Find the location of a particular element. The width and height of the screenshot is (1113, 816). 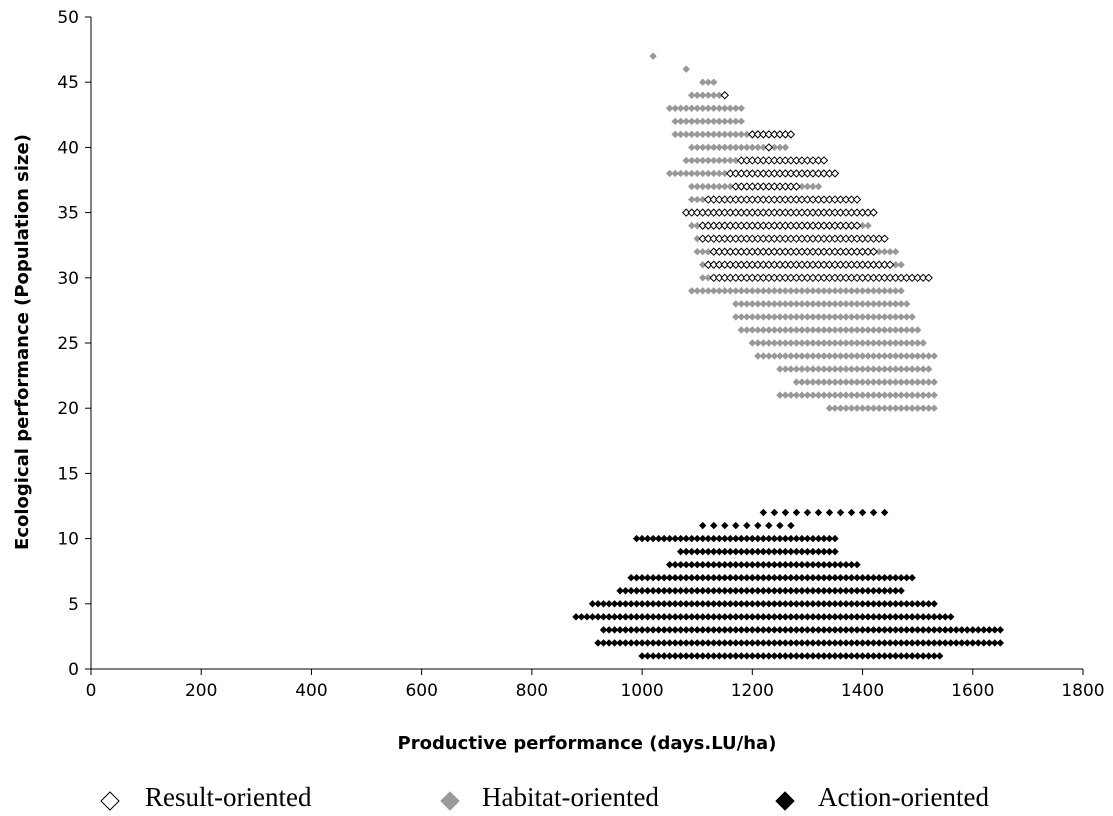

y-tick-label: 5 is located at coordinates (73, 605).